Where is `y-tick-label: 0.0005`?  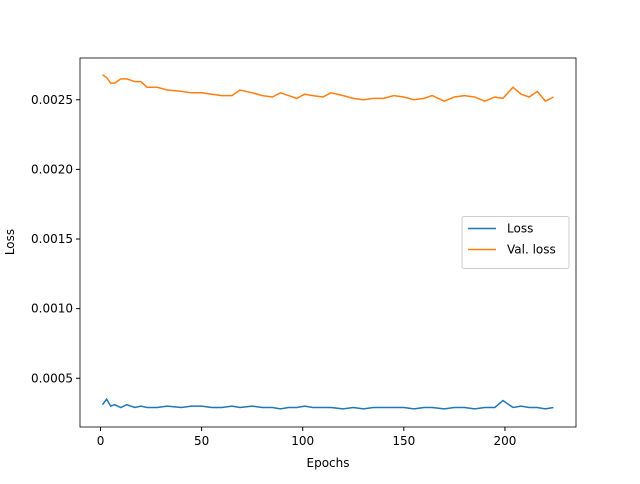 y-tick-label: 0.0005 is located at coordinates (52, 378).